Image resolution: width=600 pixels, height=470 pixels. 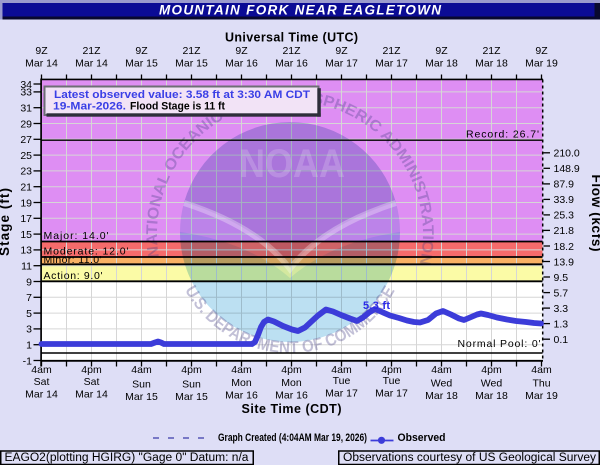 What do you see at coordinates (29, 282) in the screenshot?
I see `svg-text: 9` at bounding box center [29, 282].